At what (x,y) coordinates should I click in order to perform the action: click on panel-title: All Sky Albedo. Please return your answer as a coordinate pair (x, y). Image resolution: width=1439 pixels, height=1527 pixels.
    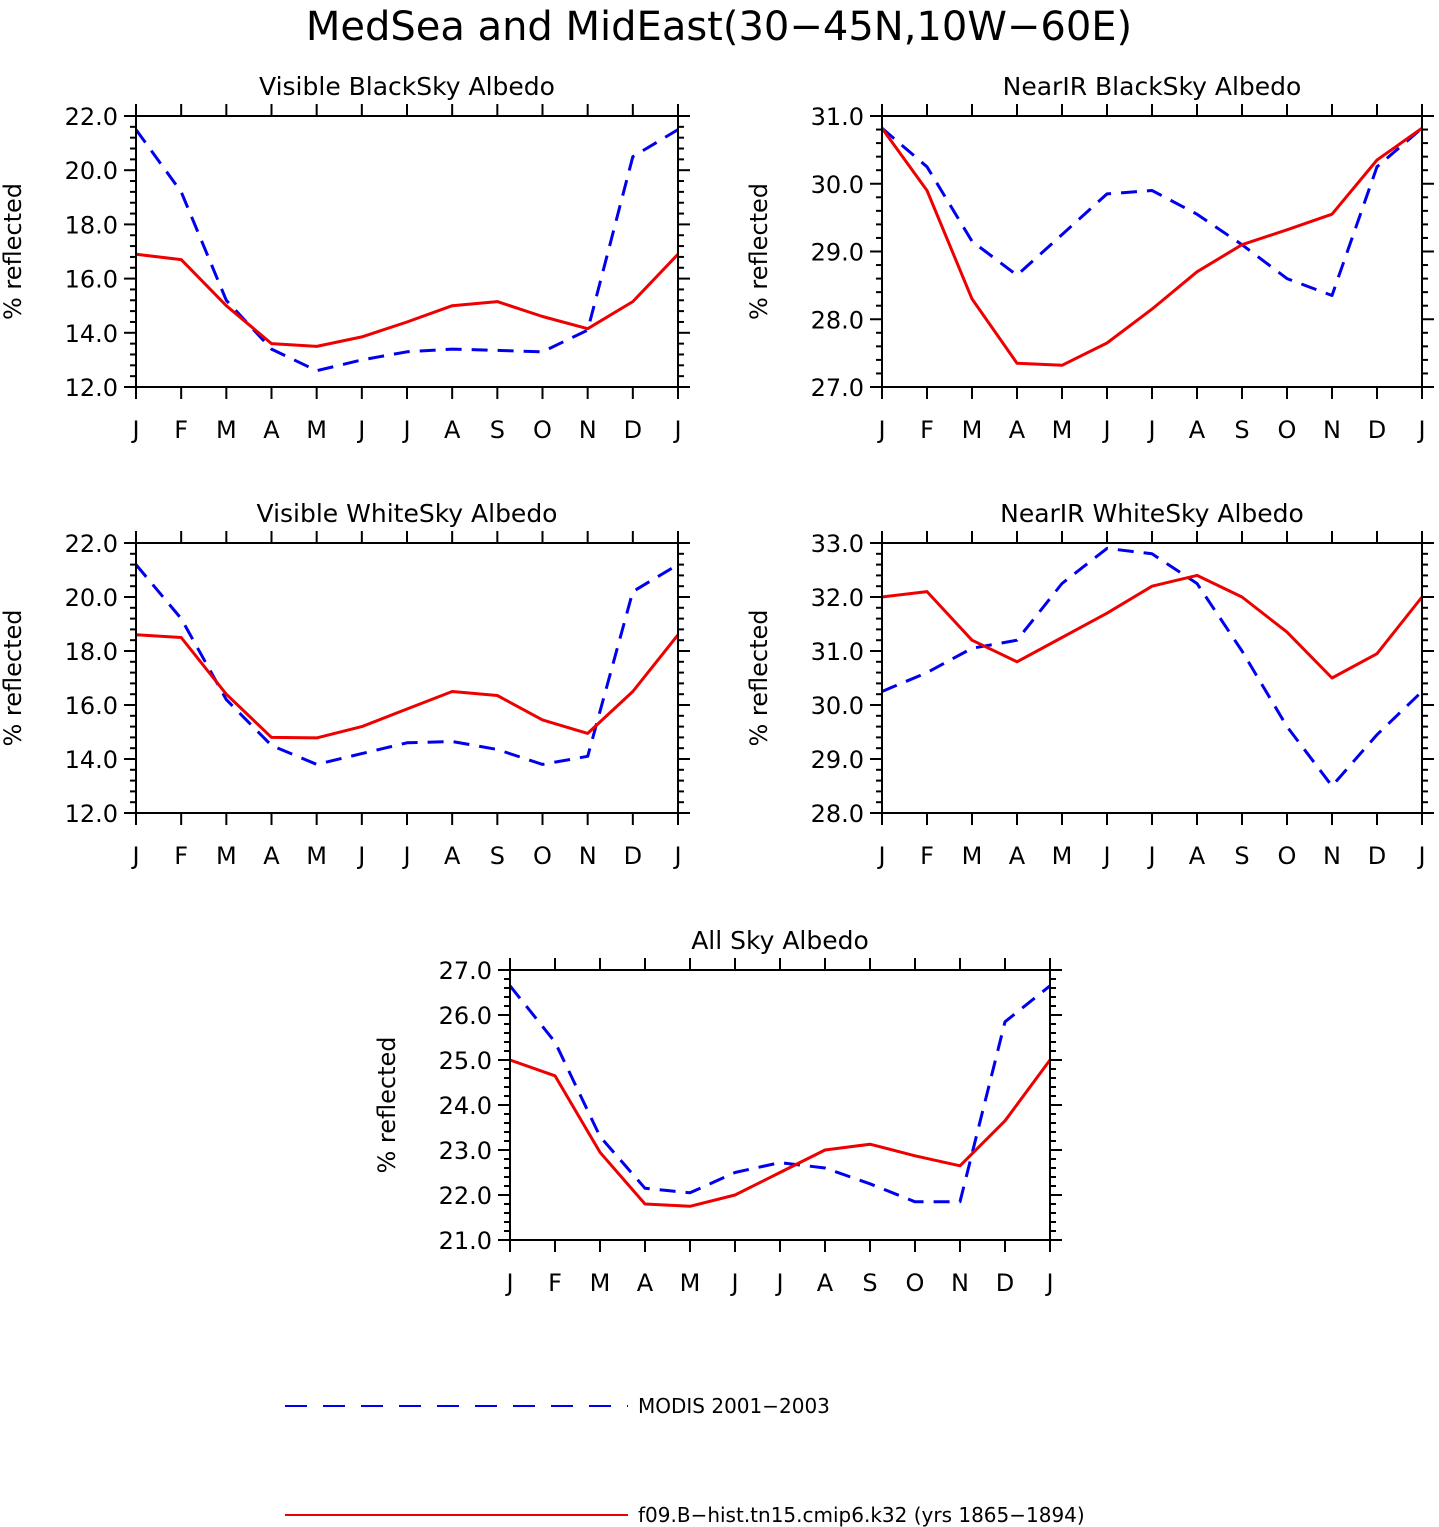
    Looking at the image, I should click on (780, 940).